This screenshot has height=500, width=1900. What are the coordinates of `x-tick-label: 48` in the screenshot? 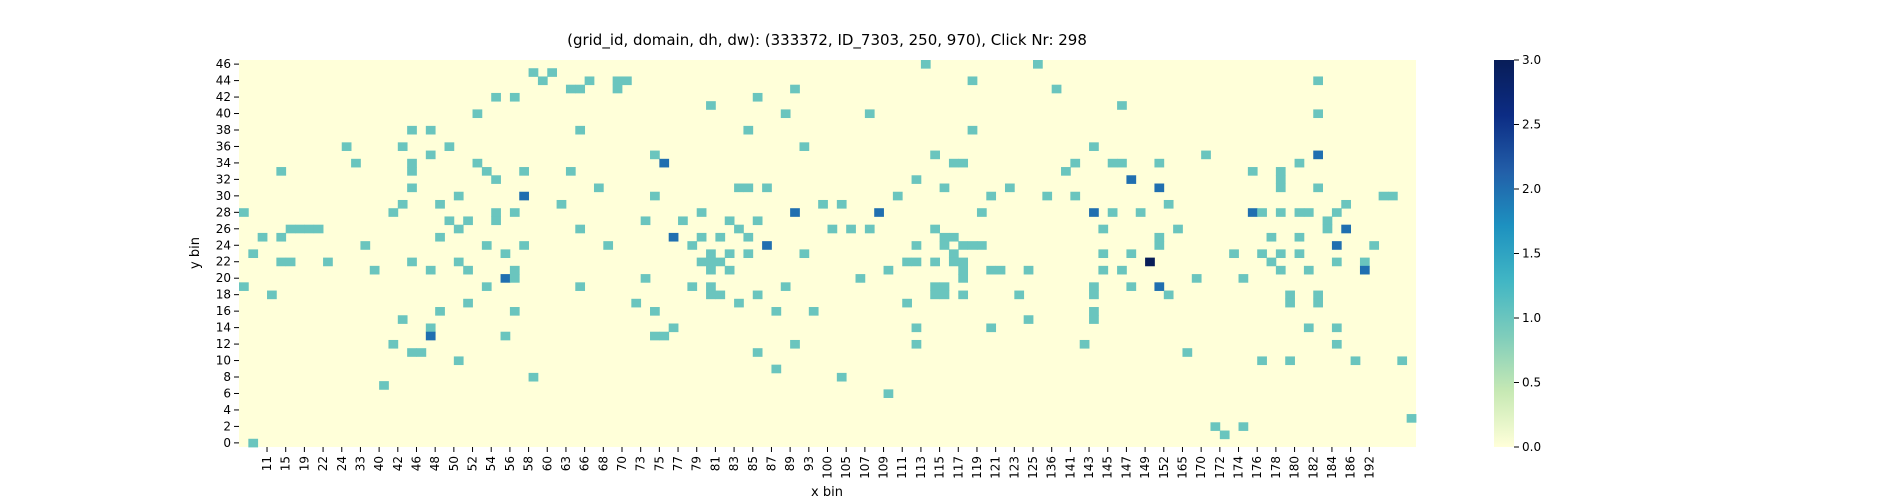 It's located at (435, 463).